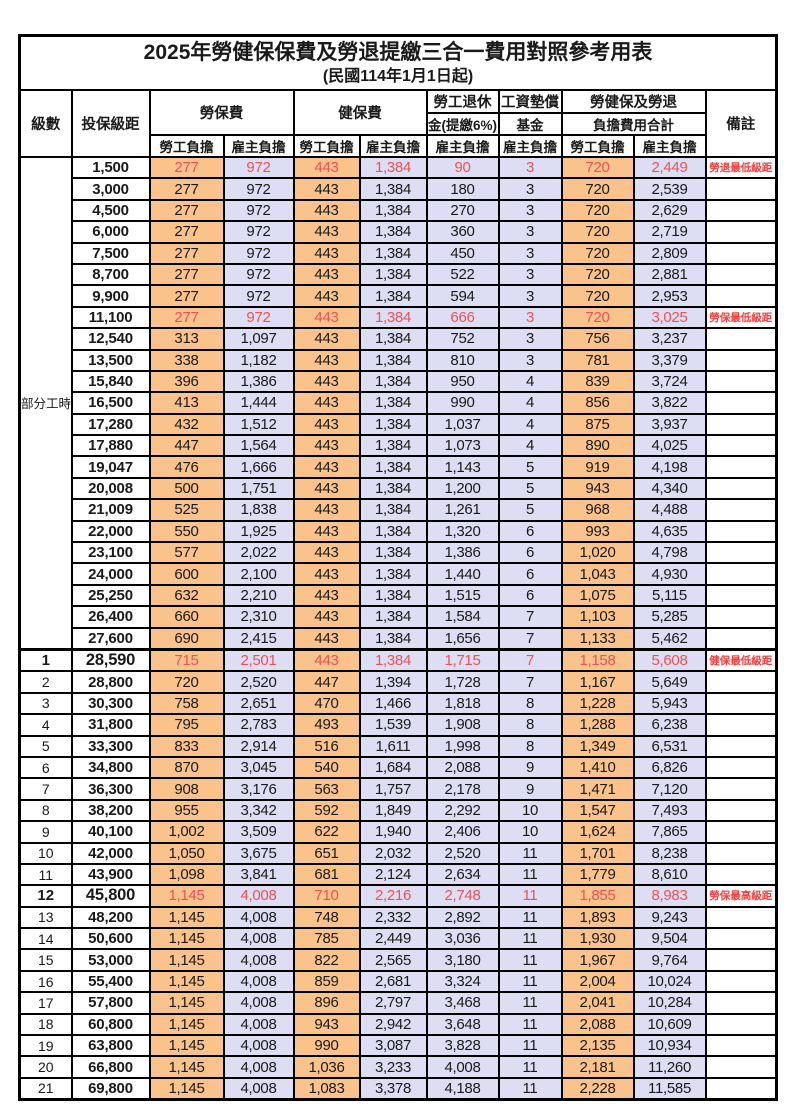 The image size is (791, 1120). Describe the element at coordinates (110, 360) in the screenshot. I see `bracket-cell: 13,500` at that location.